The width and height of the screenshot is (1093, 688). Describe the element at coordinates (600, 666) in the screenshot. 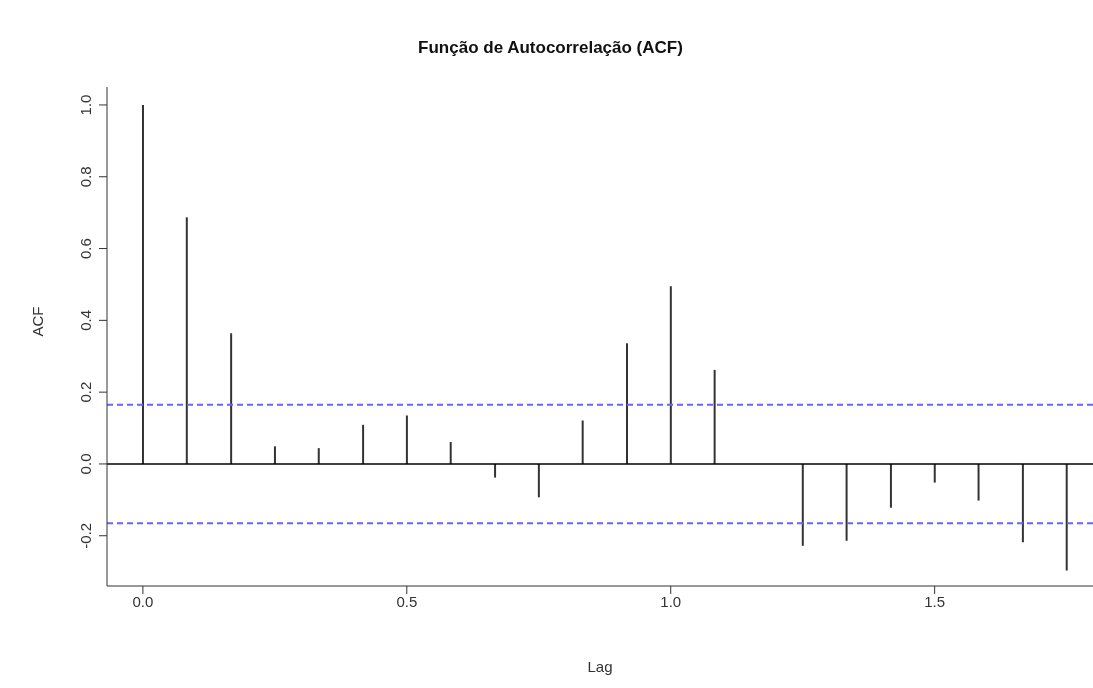

I see `x-axis-title: Lag` at that location.